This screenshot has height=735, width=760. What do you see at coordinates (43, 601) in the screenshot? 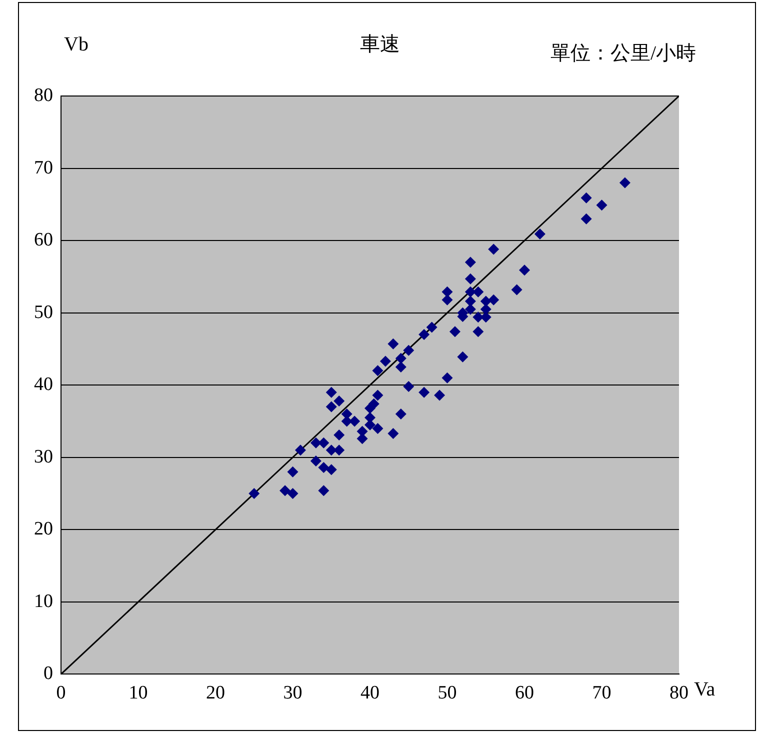
I see `y-tick-label: 10` at bounding box center [43, 601].